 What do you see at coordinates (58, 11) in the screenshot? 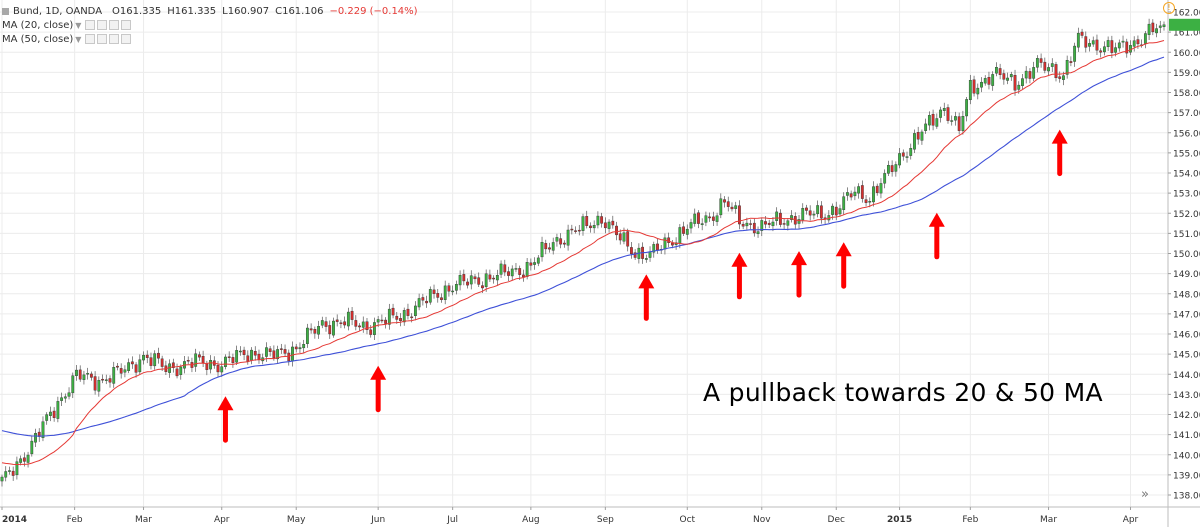
I see `symbol-label: Bund, 1D, OANDA` at bounding box center [58, 11].